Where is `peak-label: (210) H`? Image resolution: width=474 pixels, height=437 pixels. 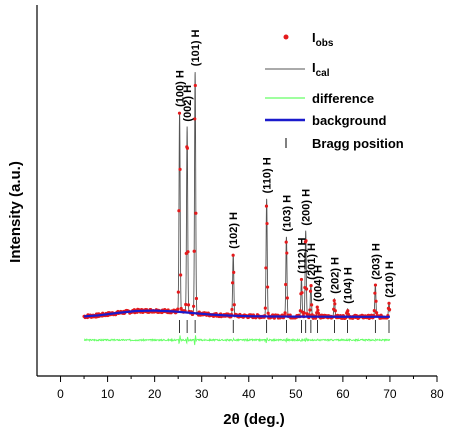 peak-label: (210) H is located at coordinates (390, 279).